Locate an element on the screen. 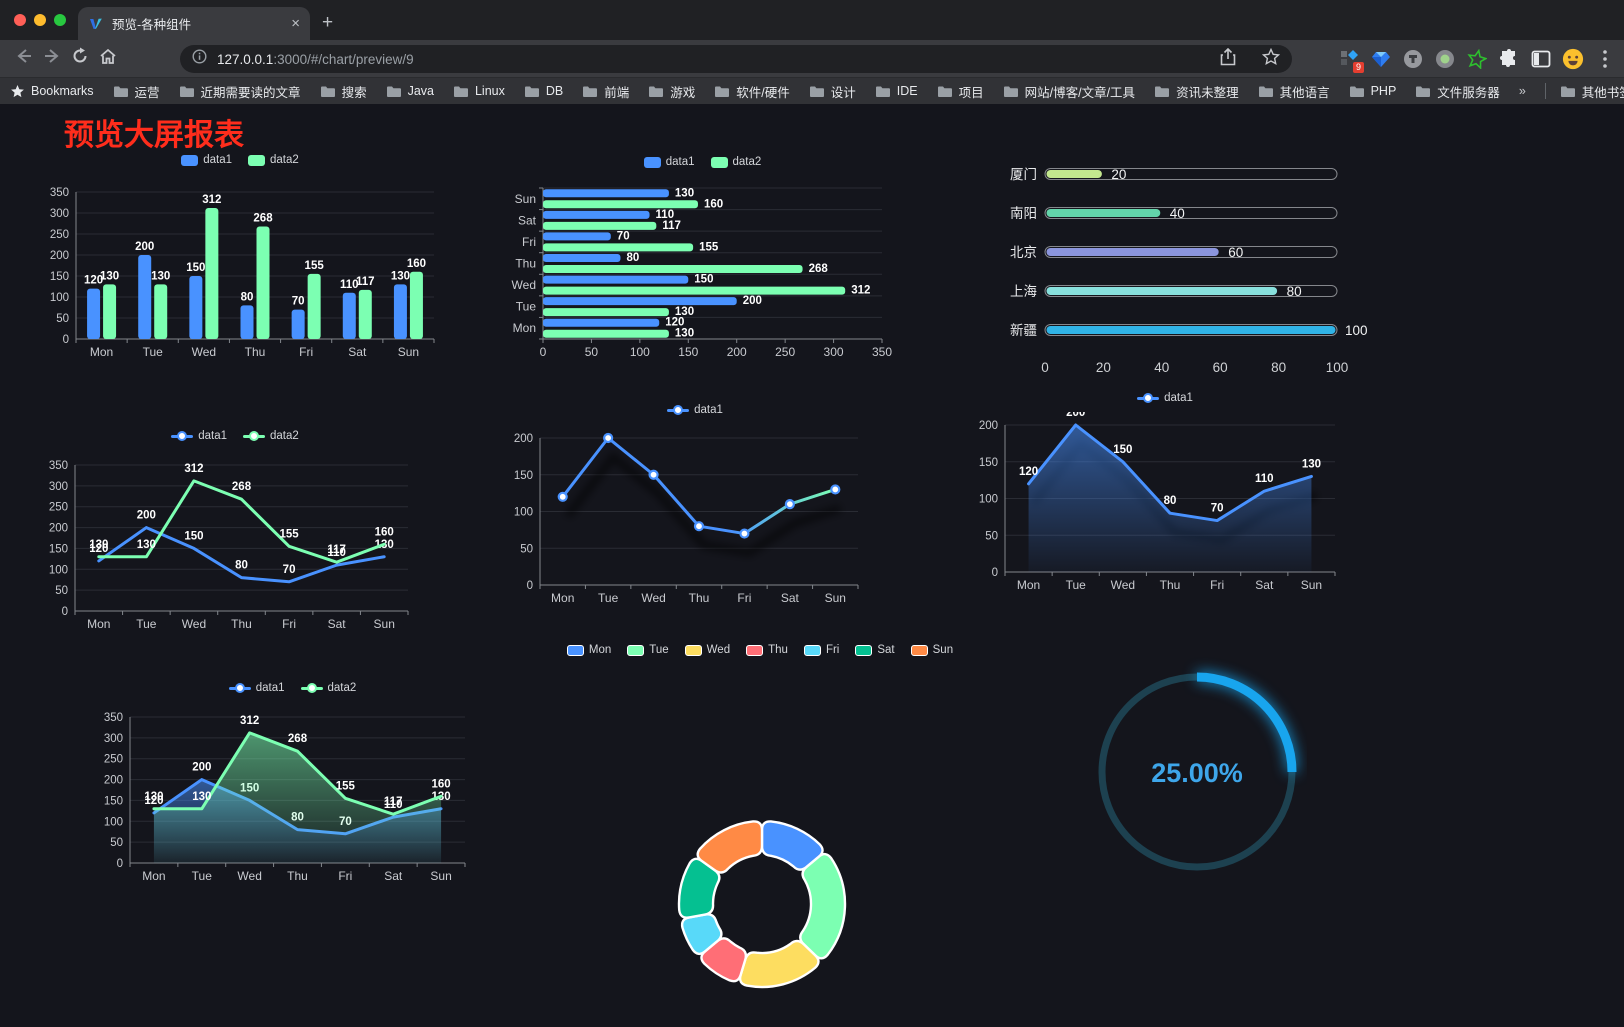 Image resolution: width=1624 pixels, height=1027 pixels. legend-item-Sun: Sun is located at coordinates (931, 650).